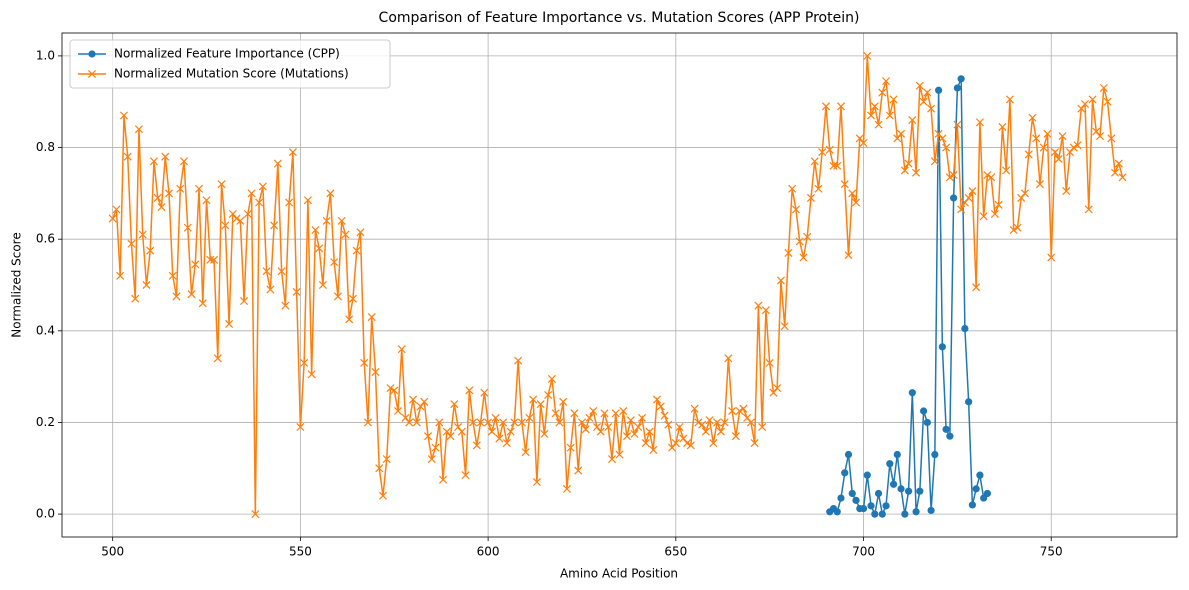  What do you see at coordinates (45, 239) in the screenshot?
I see `y-tick-label: 0.6` at bounding box center [45, 239].